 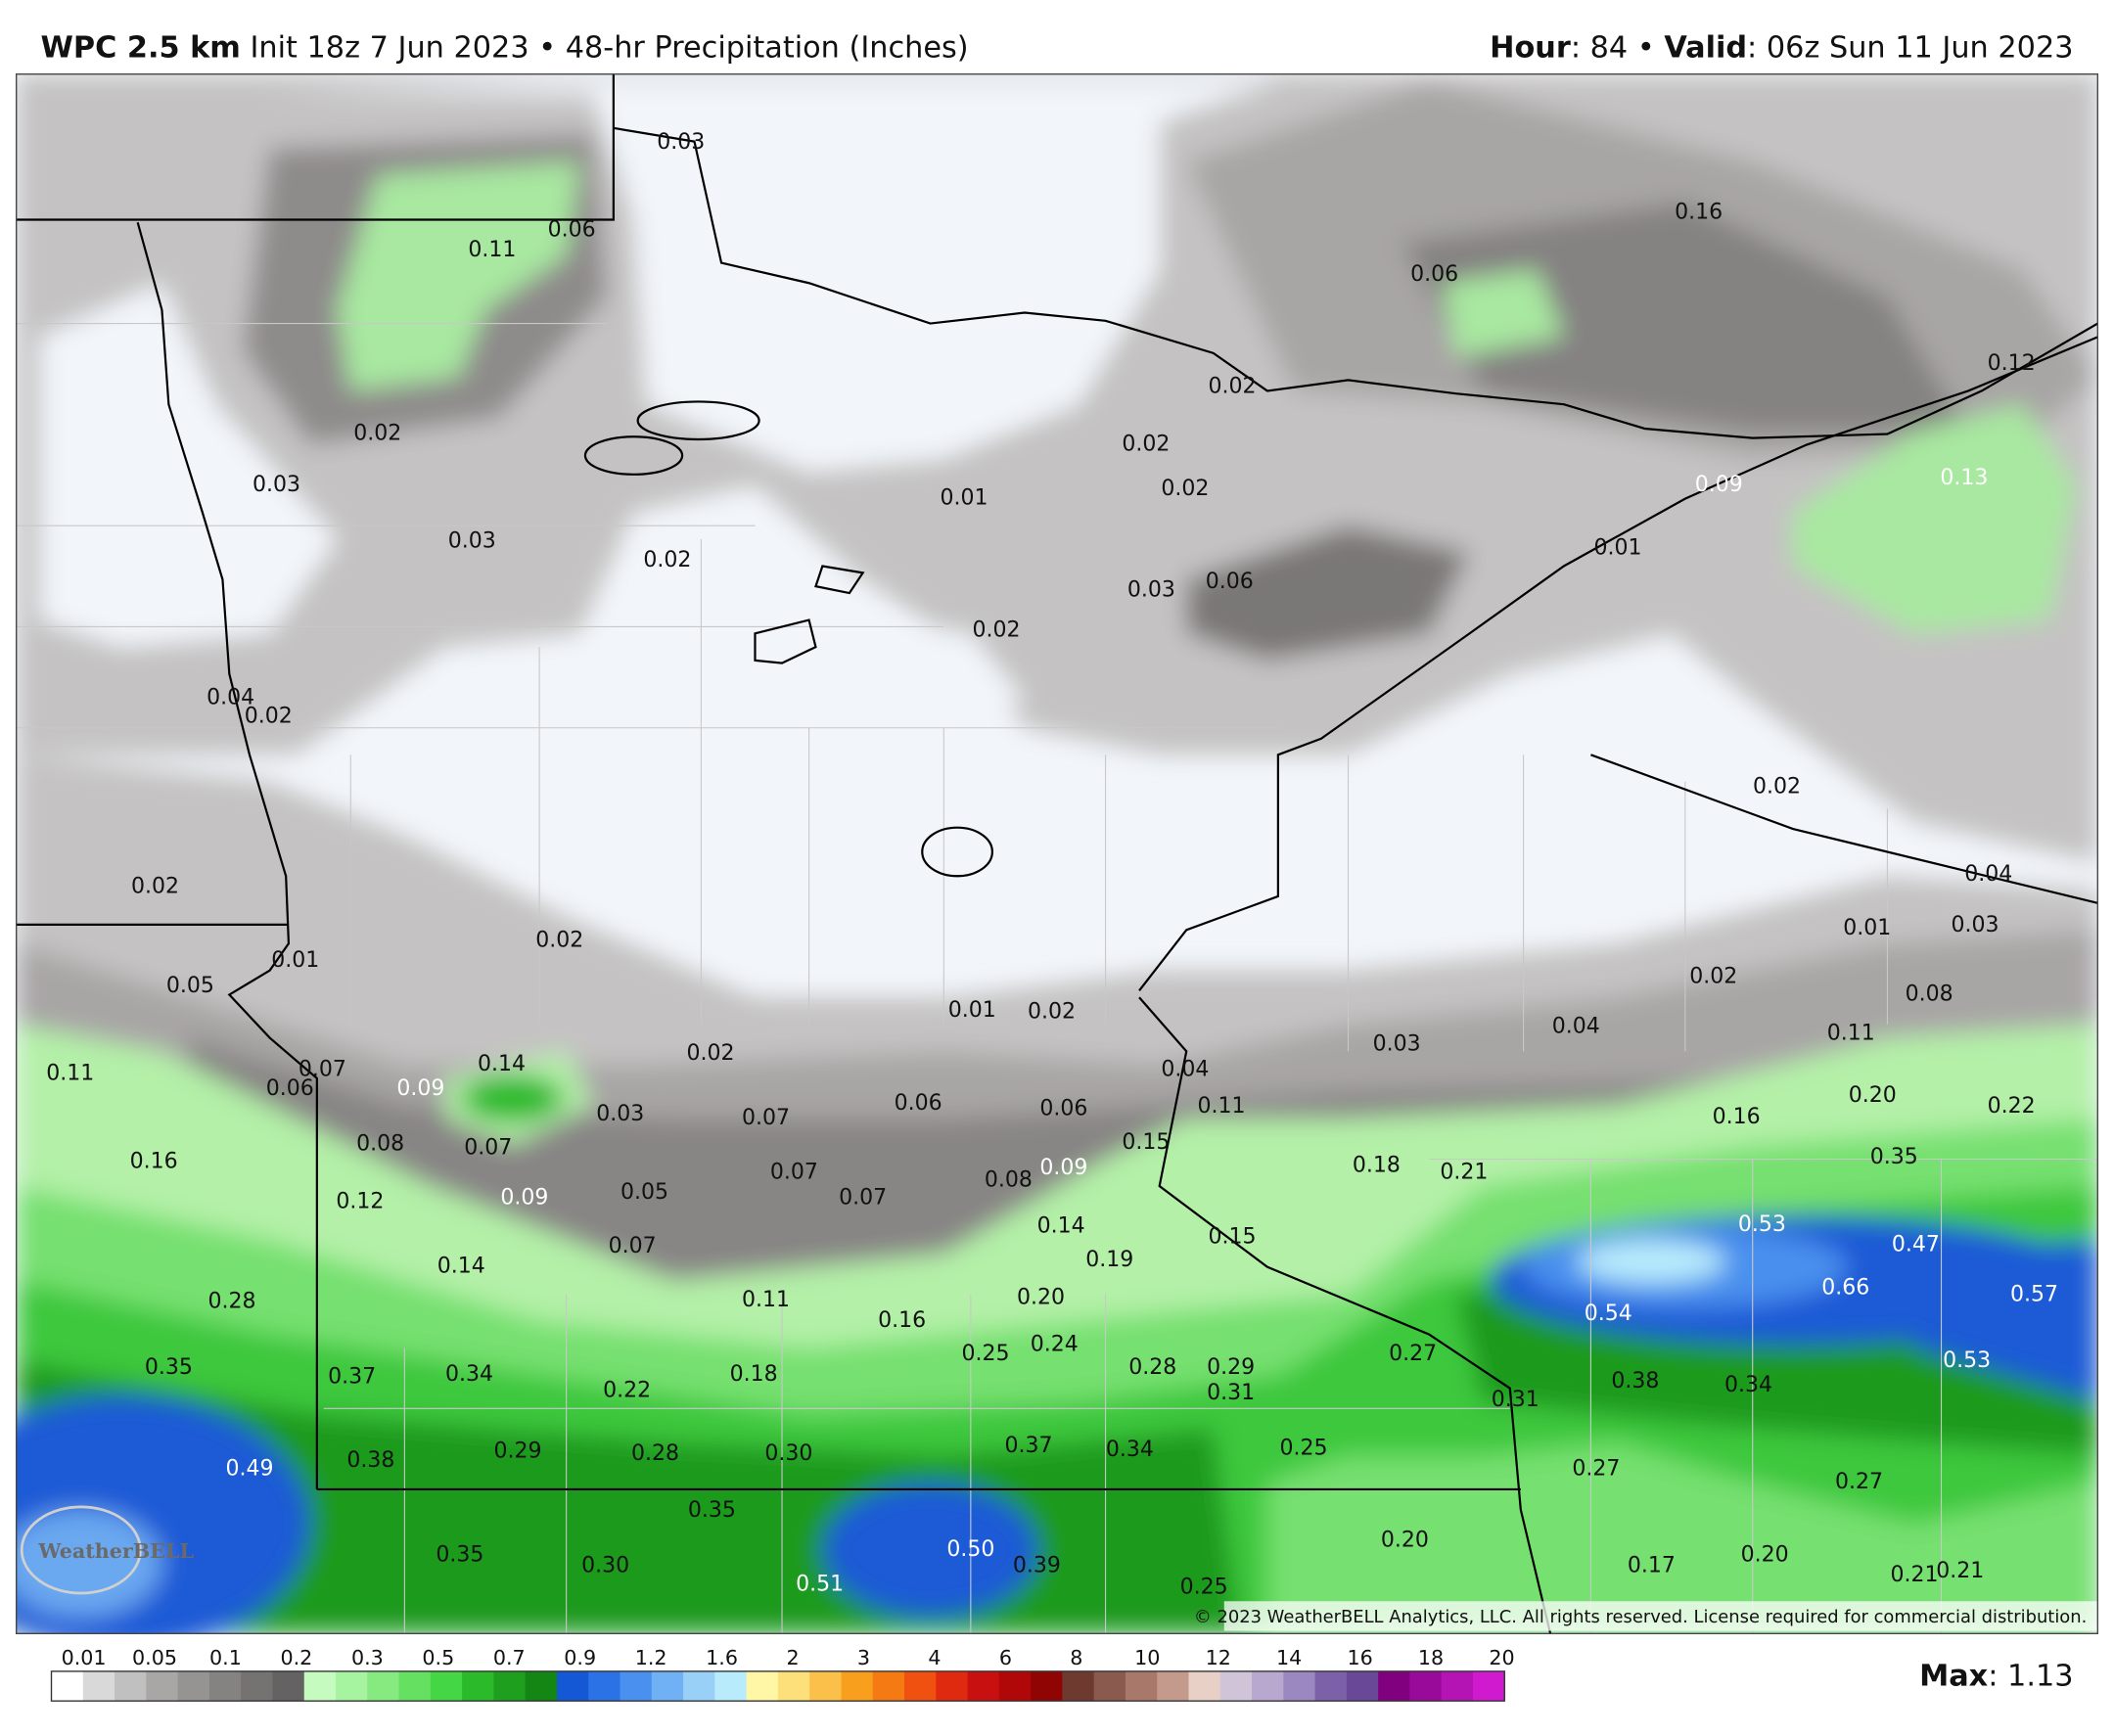 I want to click on amount-label: 0.51, so click(x=820, y=1585).